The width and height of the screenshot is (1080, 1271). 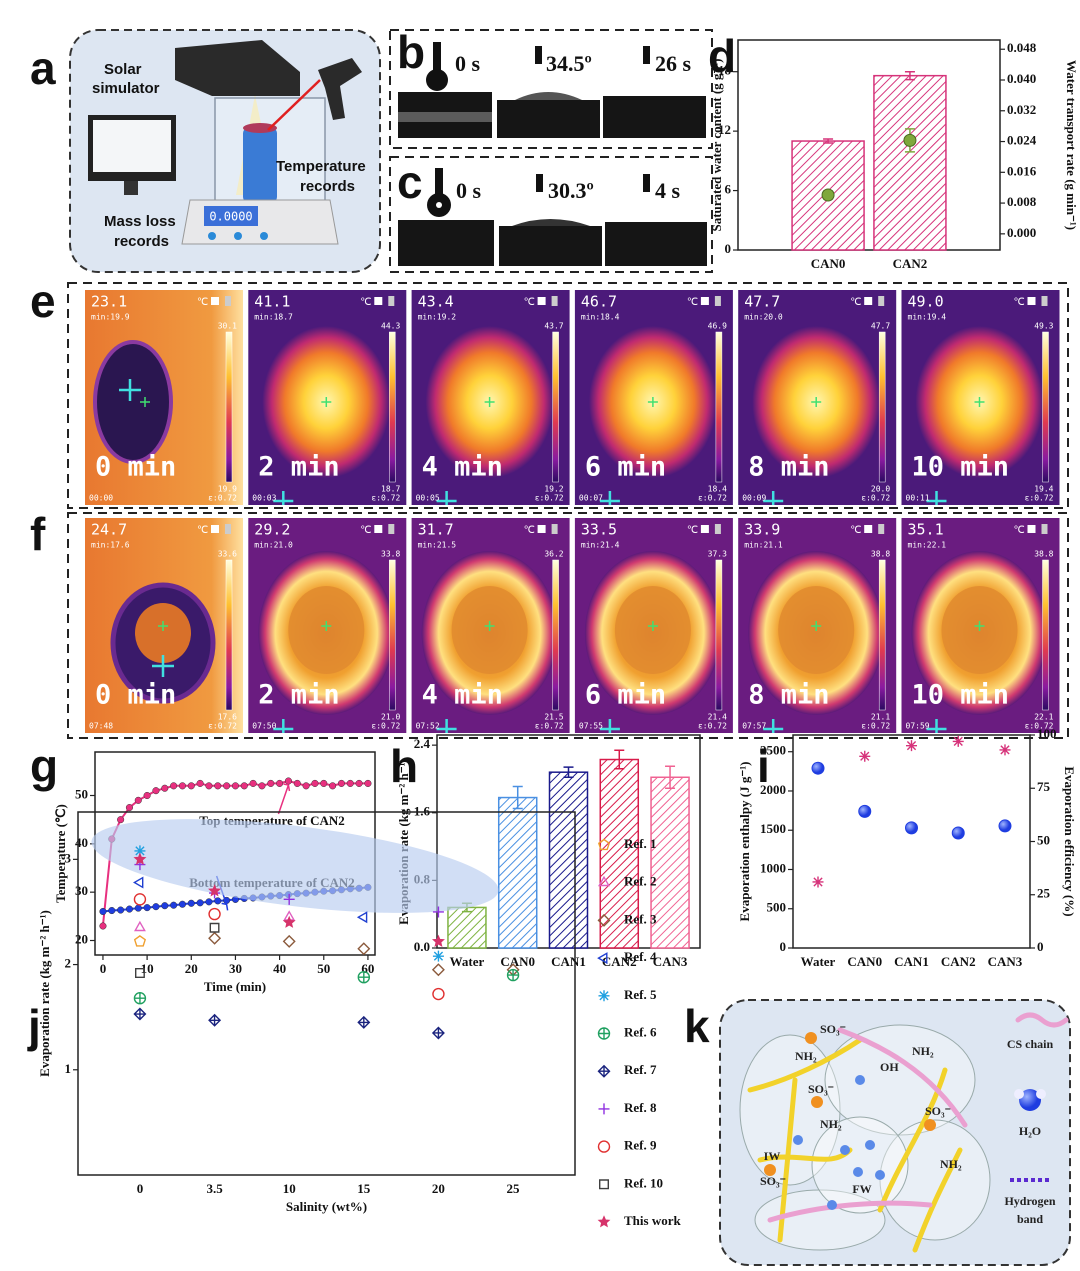 I want to click on group-label: NH₂, so click(x=951, y=1164).